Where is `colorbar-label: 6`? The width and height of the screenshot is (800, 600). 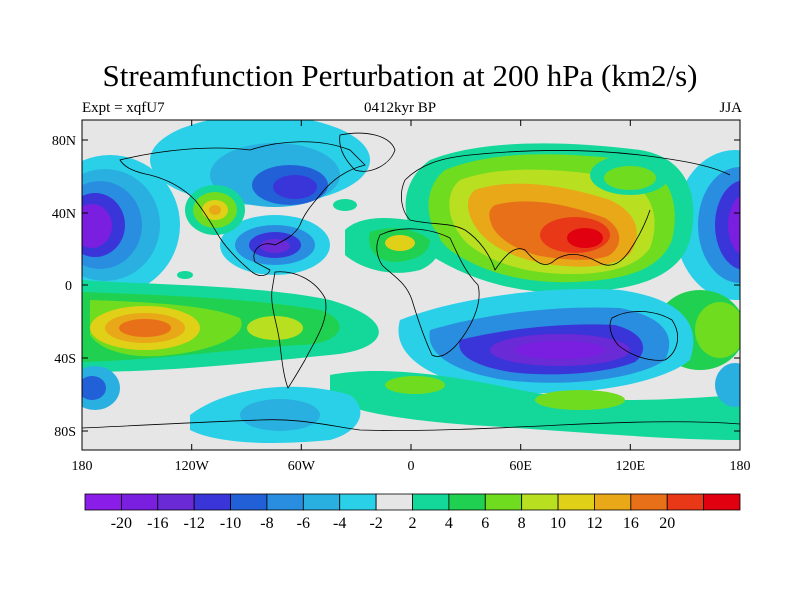
colorbar-label: 6 is located at coordinates (485, 523).